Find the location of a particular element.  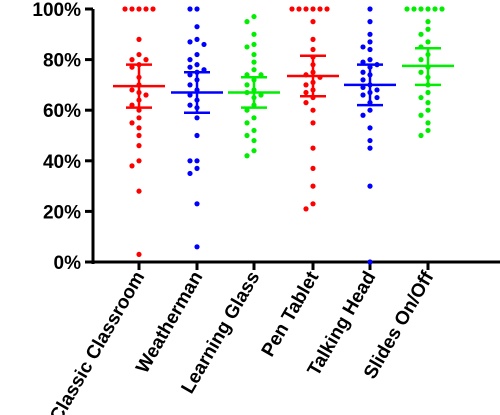

category-label: Classic Classroom is located at coordinates (97, 341).